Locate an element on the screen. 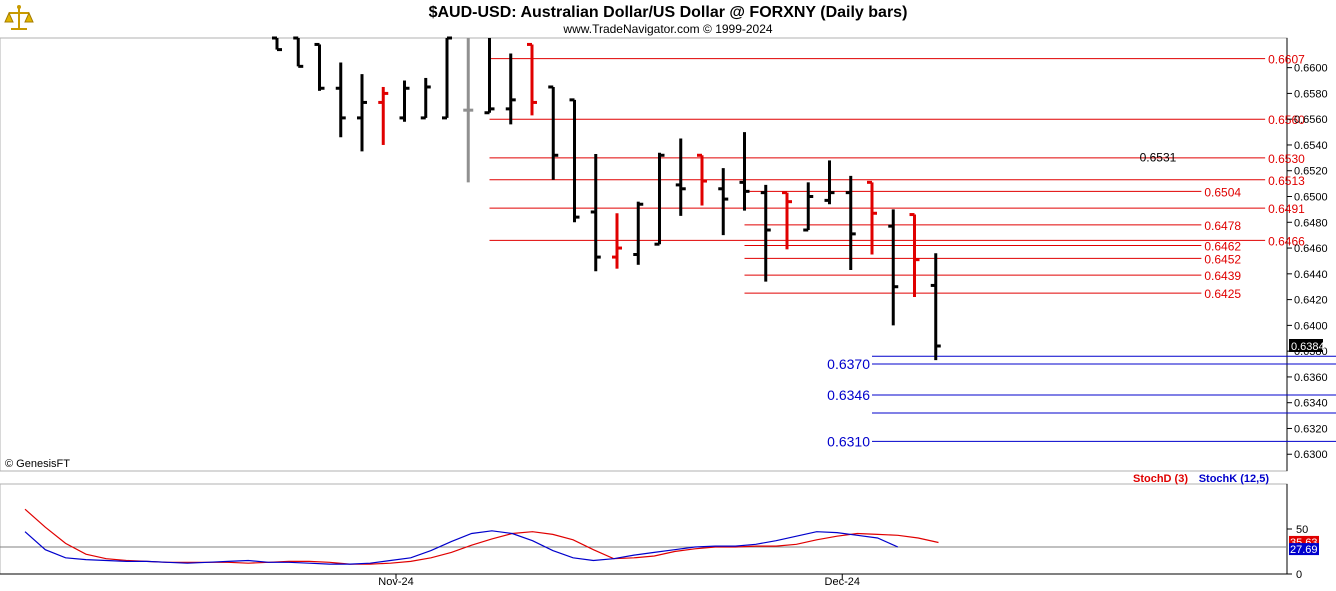 The height and width of the screenshot is (591, 1336). price-tick-label: 0.6300 is located at coordinates (1311, 455).